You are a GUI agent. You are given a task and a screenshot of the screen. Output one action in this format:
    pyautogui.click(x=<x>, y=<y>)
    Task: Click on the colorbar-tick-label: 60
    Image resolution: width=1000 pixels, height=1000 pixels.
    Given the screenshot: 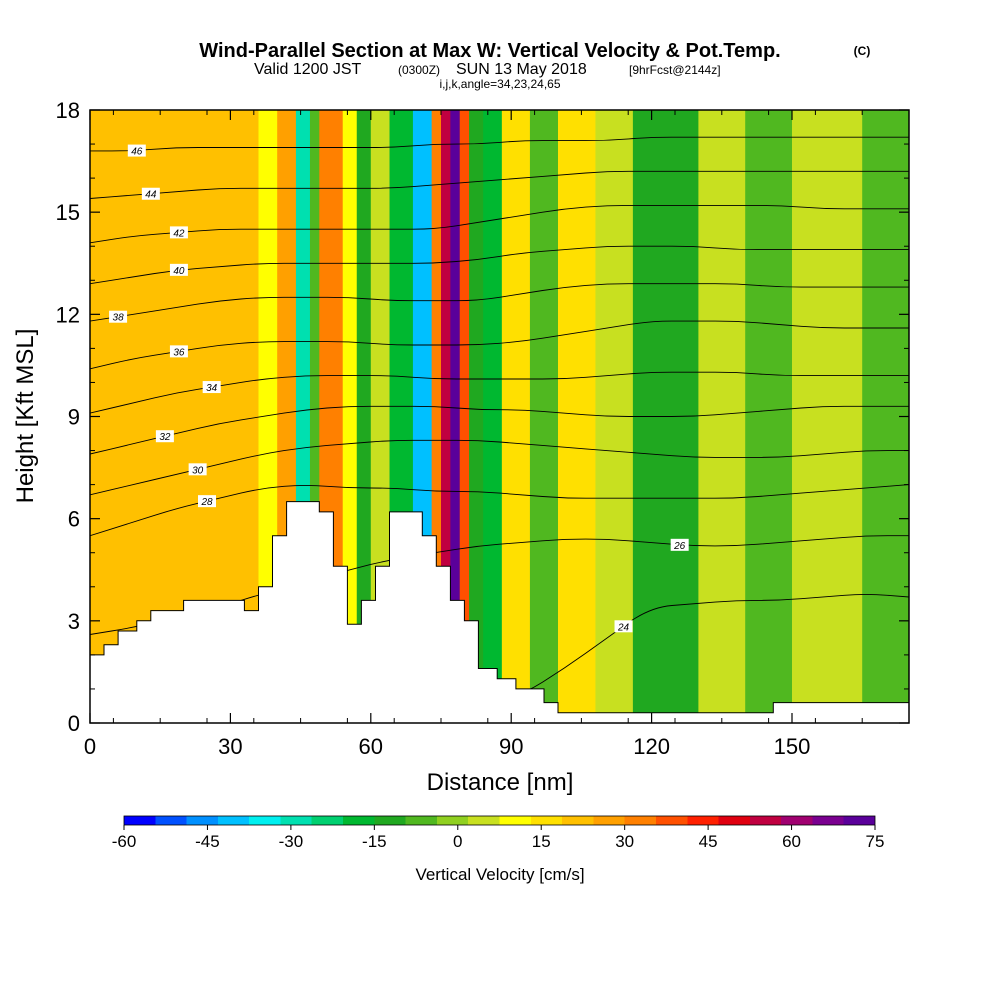 What is the action you would take?
    pyautogui.click(x=791, y=841)
    